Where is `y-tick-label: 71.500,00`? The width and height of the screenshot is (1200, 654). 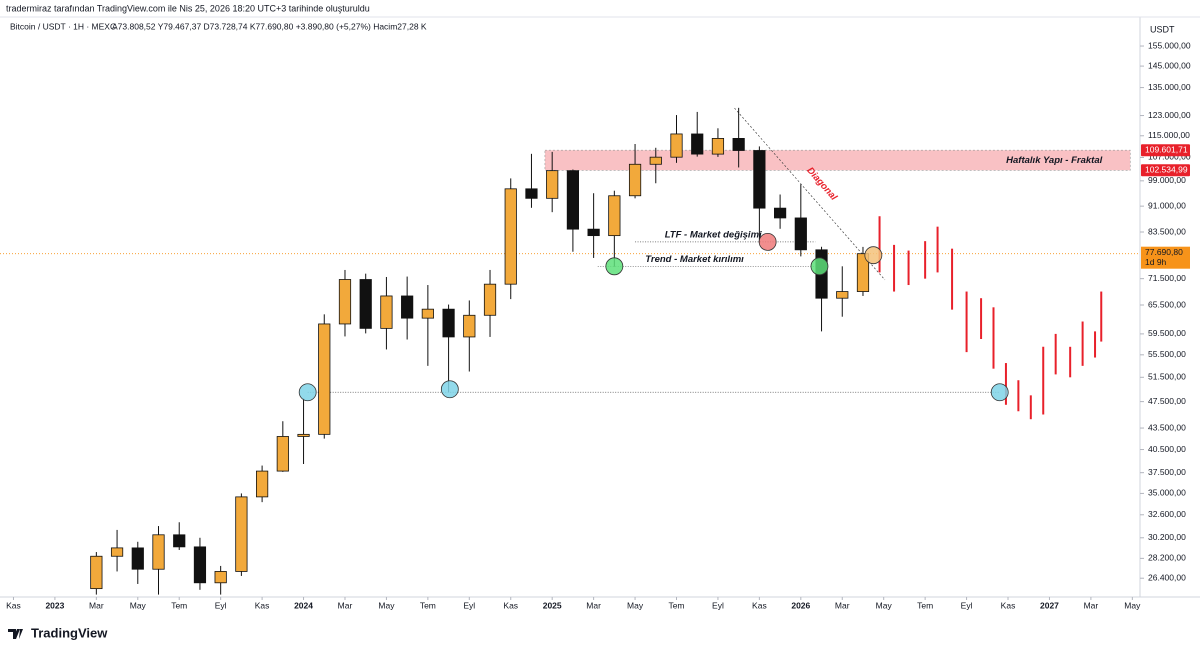 y-tick-label: 71.500,00 is located at coordinates (1167, 278).